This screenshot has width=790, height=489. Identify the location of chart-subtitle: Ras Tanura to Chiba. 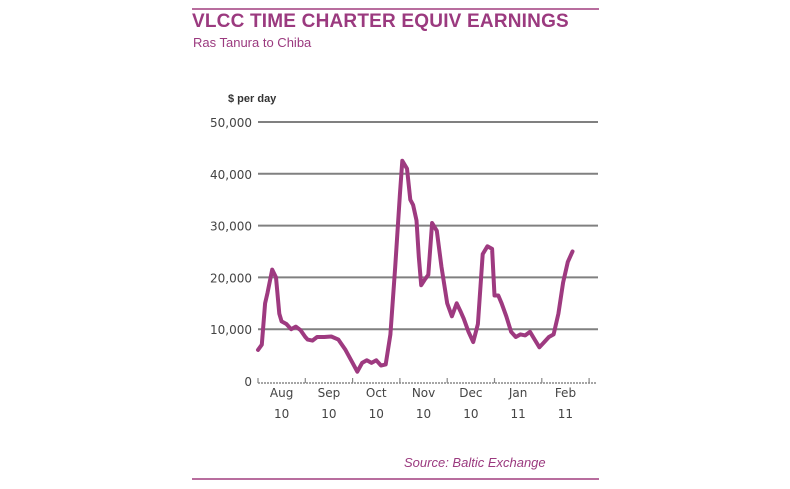
(252, 42).